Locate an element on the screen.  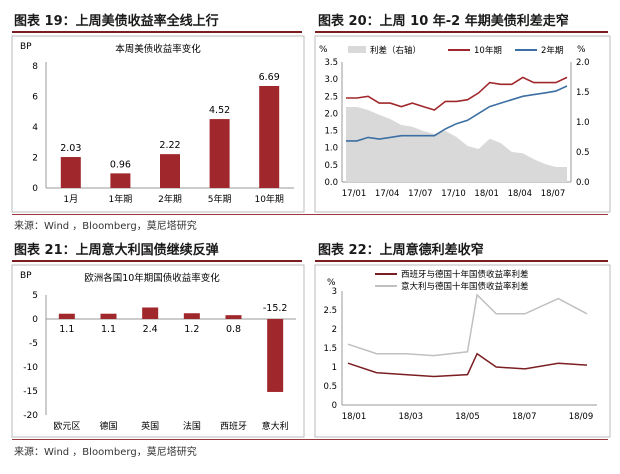
chart-21-xtick: 意大利 is located at coordinates (275, 426).